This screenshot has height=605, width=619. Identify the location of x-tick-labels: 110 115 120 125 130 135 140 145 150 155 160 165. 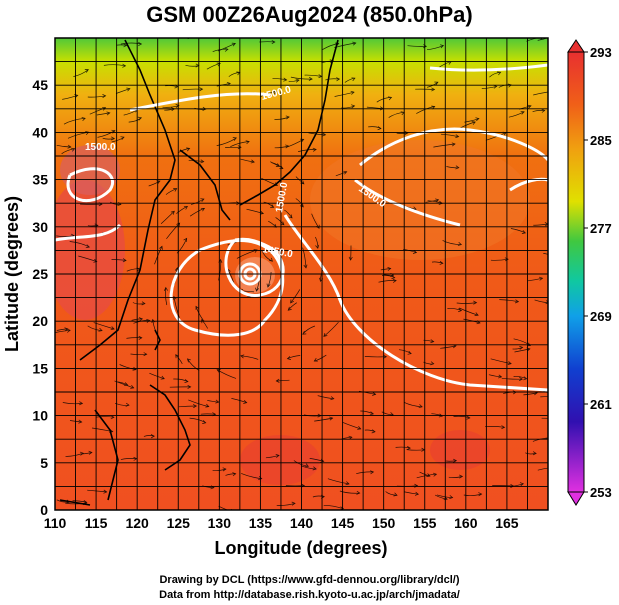
(281, 523).